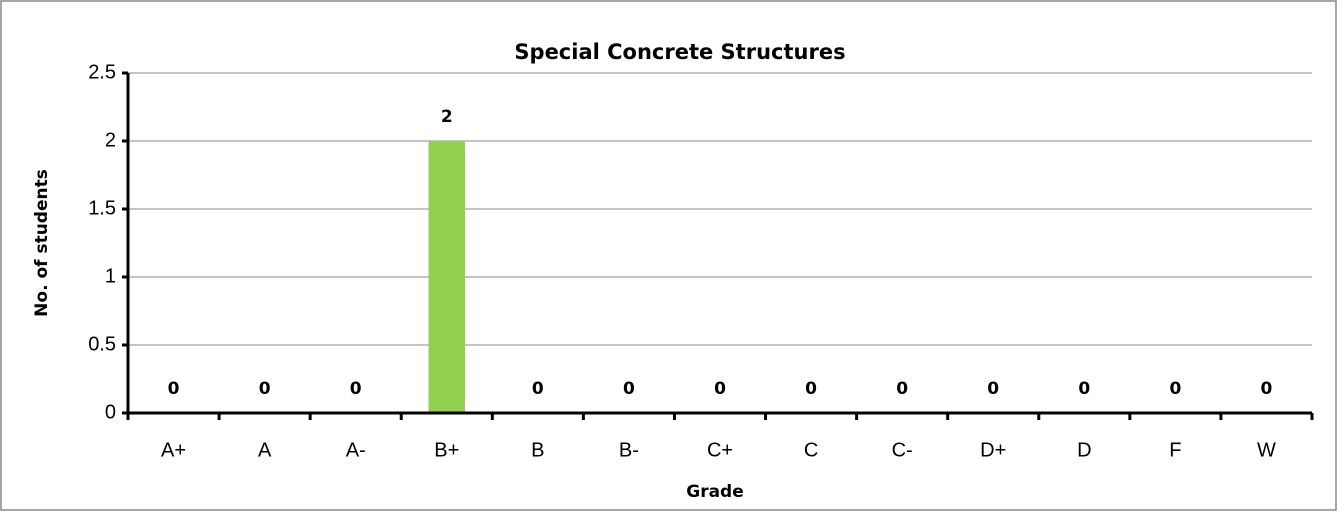  What do you see at coordinates (446, 277) in the screenshot?
I see `bar` at bounding box center [446, 277].